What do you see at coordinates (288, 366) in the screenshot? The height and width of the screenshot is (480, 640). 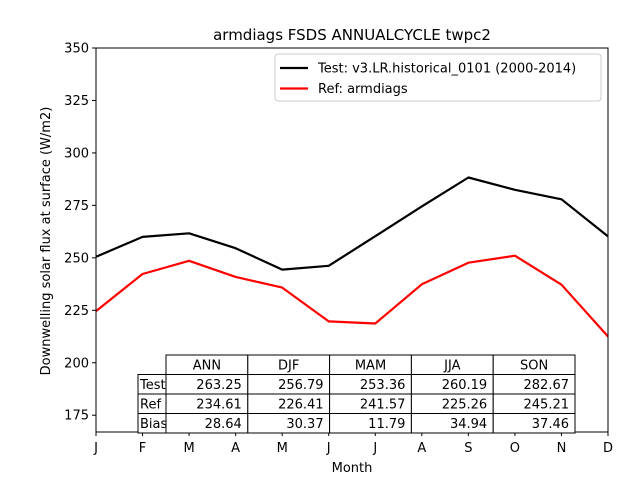 I see `table-header-djf: DJF` at bounding box center [288, 366].